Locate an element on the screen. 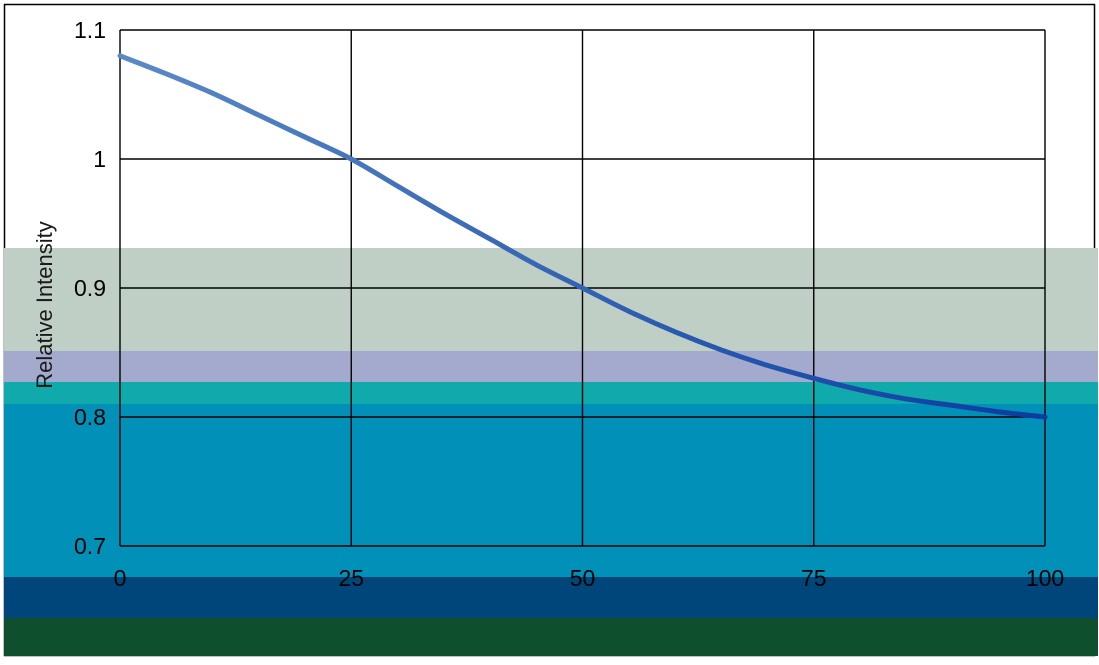 The width and height of the screenshot is (1099, 665). x-tick-label: 0 is located at coordinates (120, 578).